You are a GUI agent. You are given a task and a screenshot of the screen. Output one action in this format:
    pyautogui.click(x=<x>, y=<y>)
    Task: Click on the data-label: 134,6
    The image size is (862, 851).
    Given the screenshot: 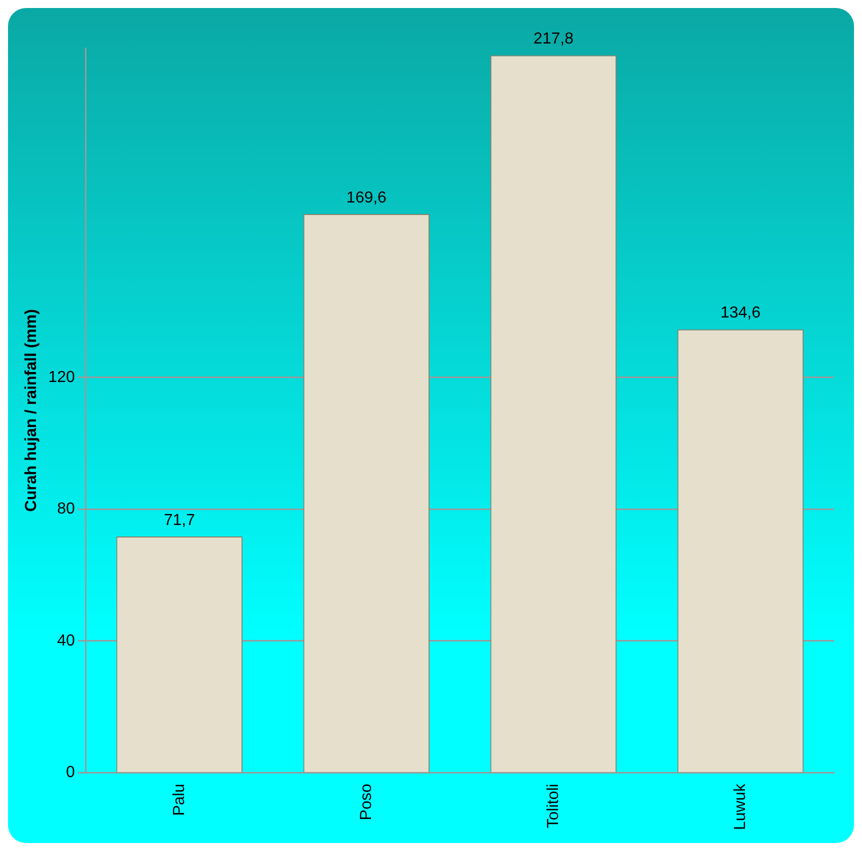 What is the action you would take?
    pyautogui.click(x=740, y=313)
    